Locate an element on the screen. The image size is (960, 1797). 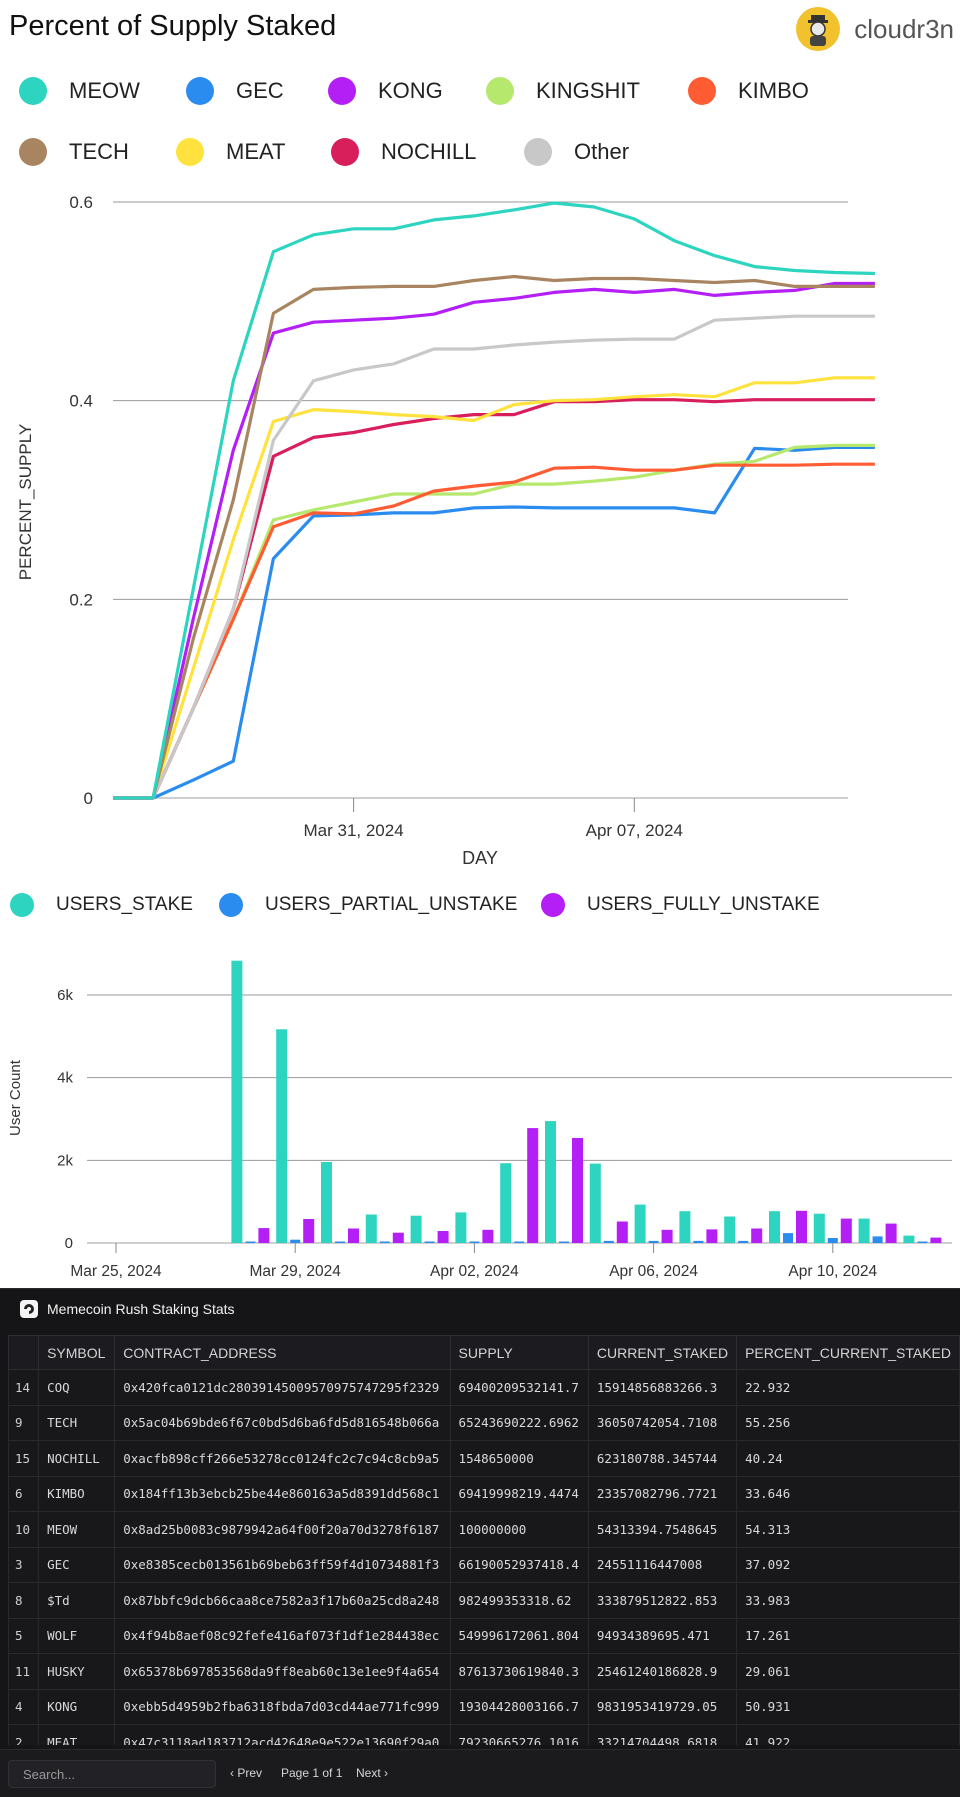
table-cell: 17.261 is located at coordinates (848, 1635).